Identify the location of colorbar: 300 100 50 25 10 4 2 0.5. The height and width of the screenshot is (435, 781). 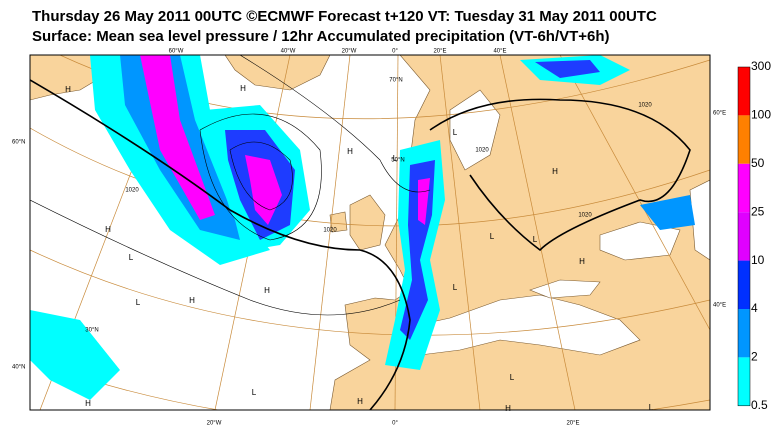
(754, 235).